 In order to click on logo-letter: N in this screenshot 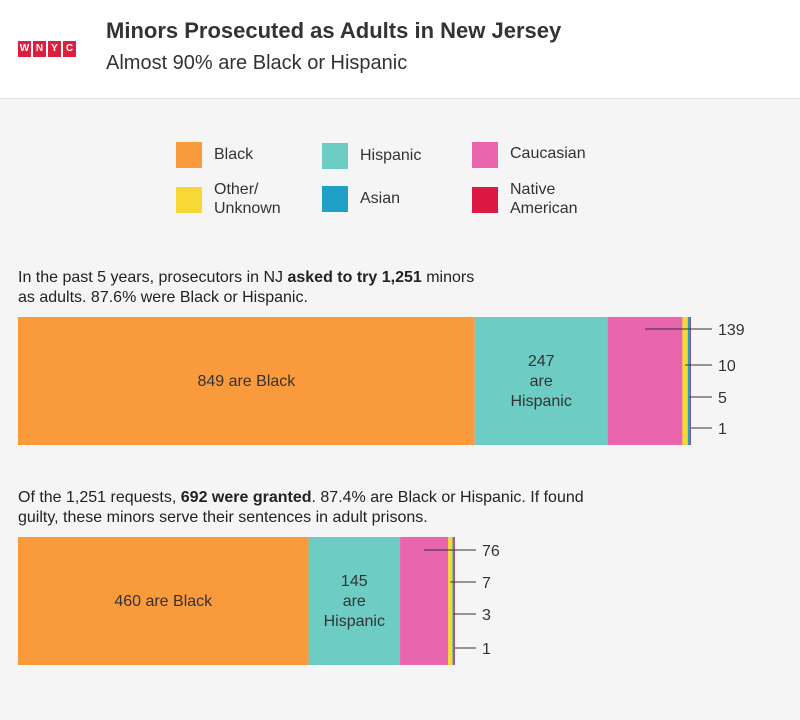, I will do `click(39, 49)`.